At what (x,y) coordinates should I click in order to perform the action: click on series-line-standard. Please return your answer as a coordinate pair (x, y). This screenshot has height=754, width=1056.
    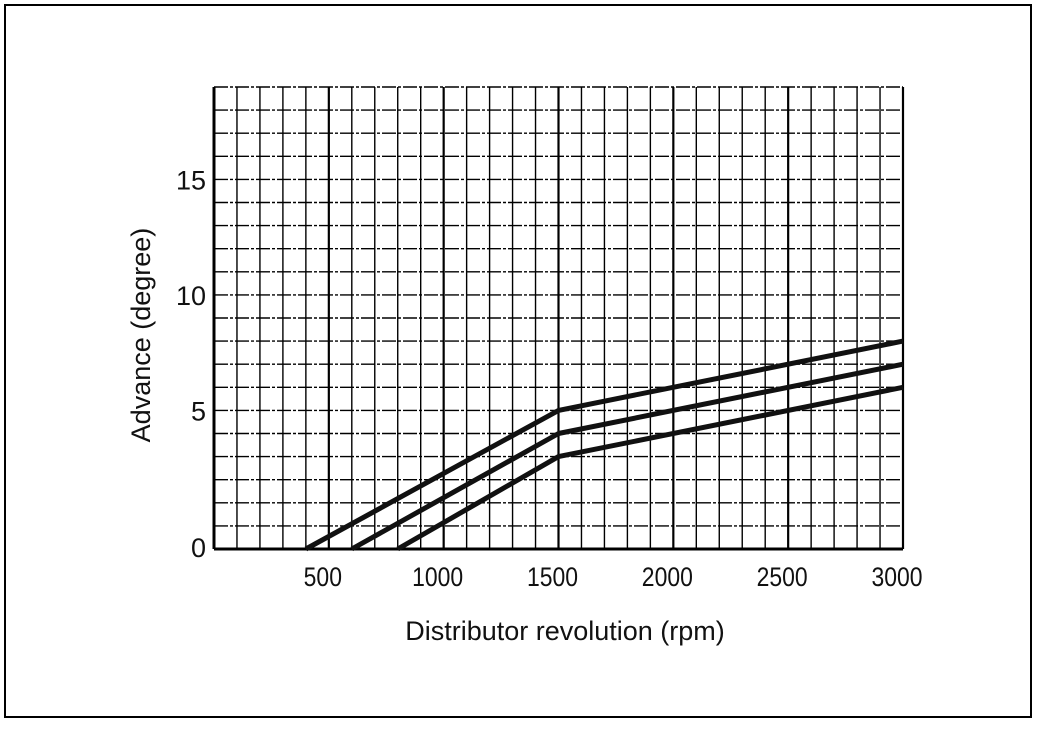
    Looking at the image, I should click on (627, 456).